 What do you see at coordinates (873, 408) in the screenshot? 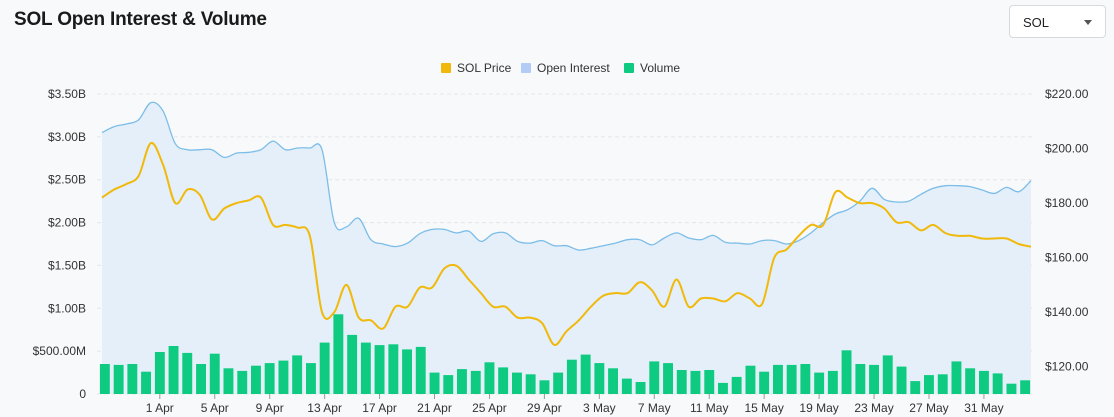
I see `x-axis-tick: 23 May` at bounding box center [873, 408].